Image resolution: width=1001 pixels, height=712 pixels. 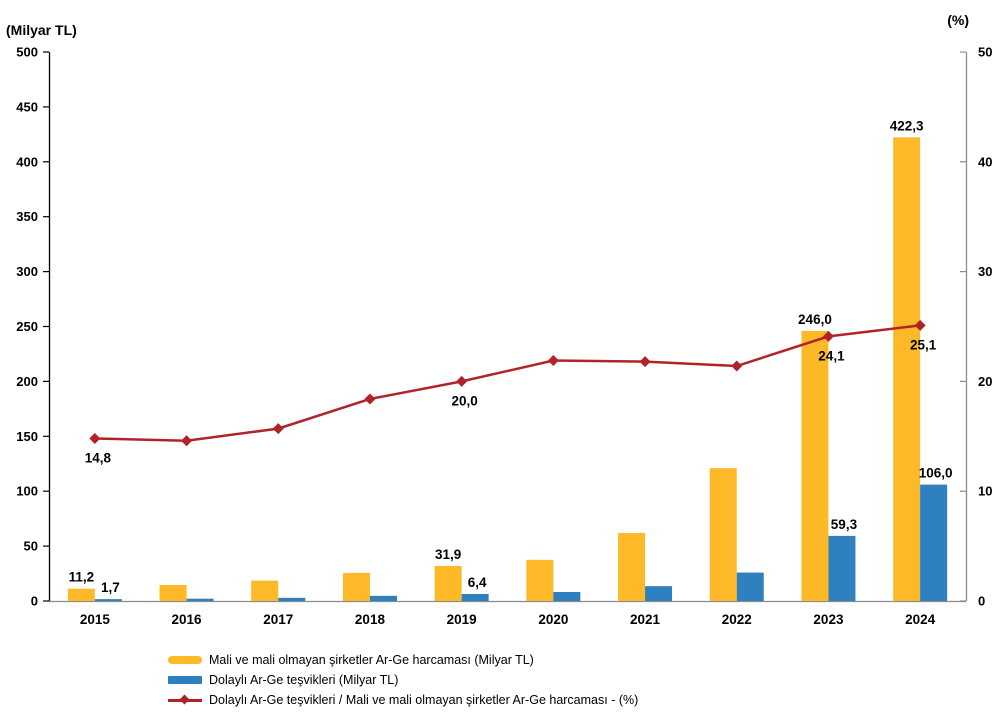 What do you see at coordinates (292, 599) in the screenshot?
I see `bar-tesvik-2017` at bounding box center [292, 599].